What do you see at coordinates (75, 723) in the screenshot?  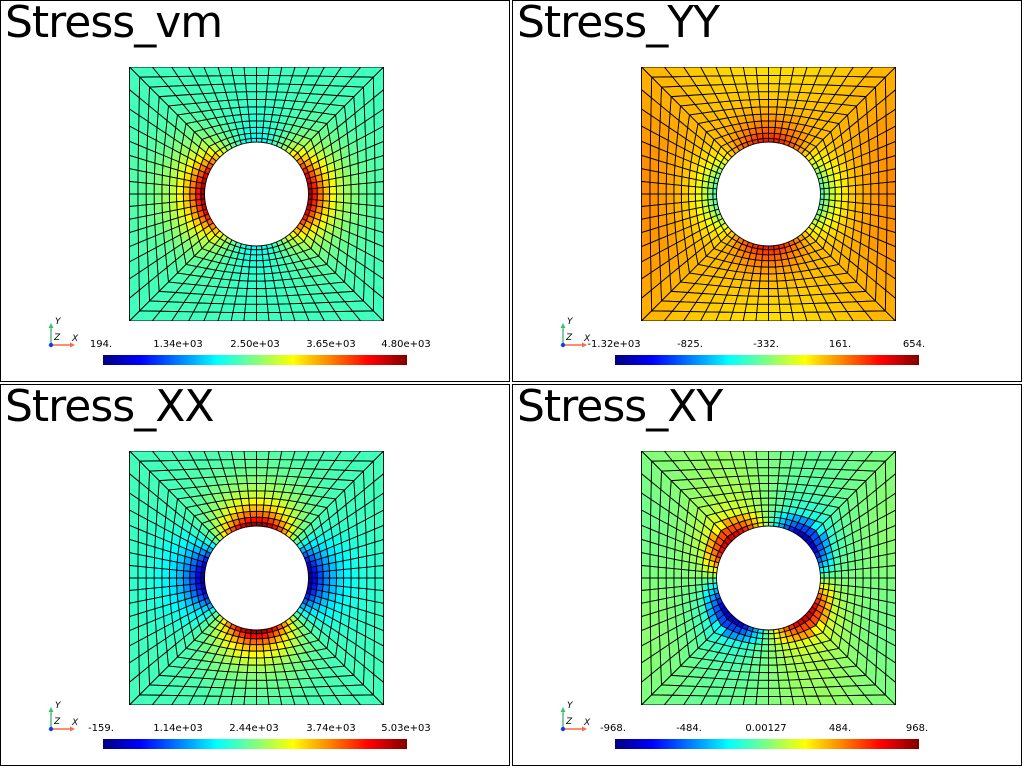 I see `x-axis-label: X` at bounding box center [75, 723].